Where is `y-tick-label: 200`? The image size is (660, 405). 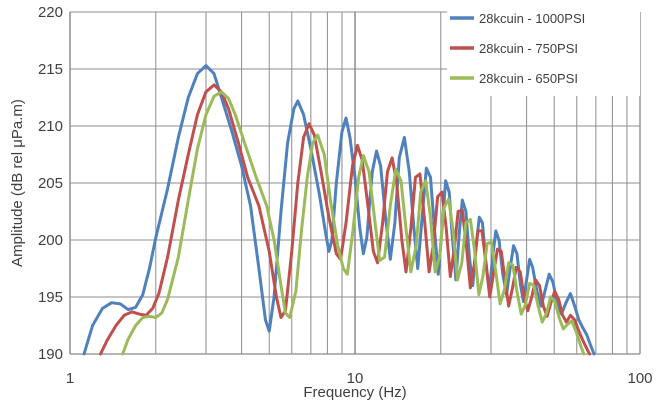 y-tick-label: 200 is located at coordinates (50, 240).